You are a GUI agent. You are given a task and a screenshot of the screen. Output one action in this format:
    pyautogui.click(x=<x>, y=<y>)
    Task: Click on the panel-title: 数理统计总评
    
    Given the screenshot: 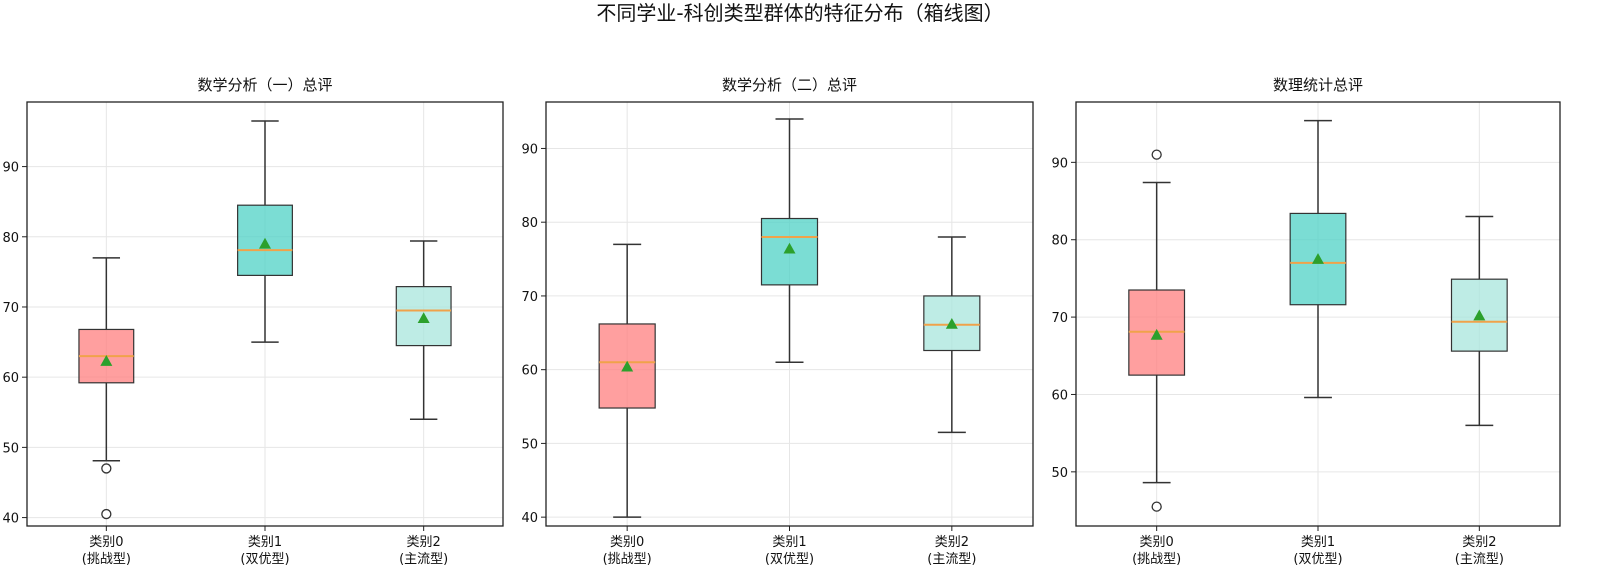 What is the action you would take?
    pyautogui.click(x=1318, y=85)
    